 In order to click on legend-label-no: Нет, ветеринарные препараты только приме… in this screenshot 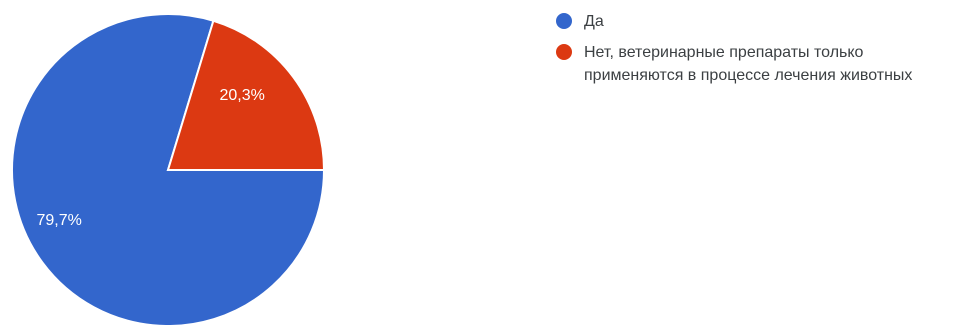, I will do `click(748, 64)`.